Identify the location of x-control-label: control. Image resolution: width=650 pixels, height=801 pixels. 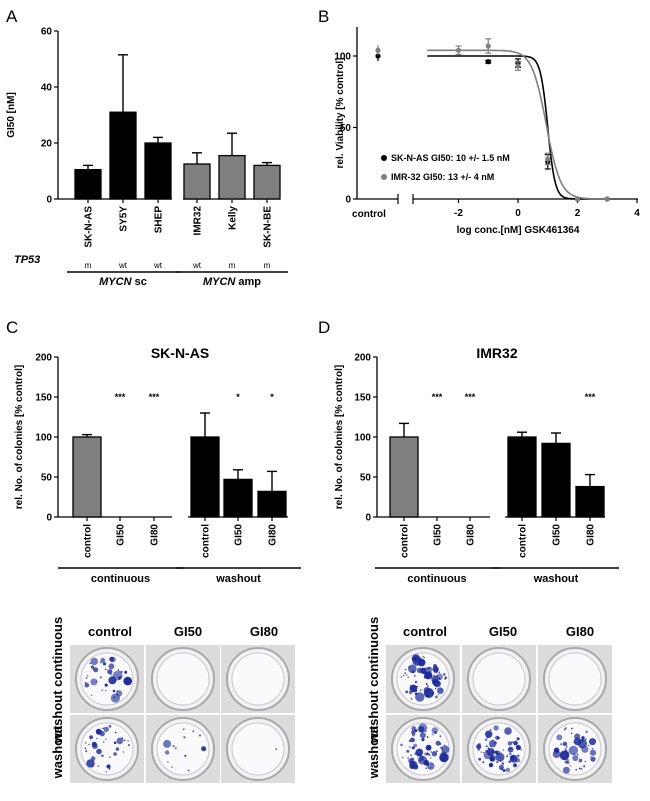
(369, 214).